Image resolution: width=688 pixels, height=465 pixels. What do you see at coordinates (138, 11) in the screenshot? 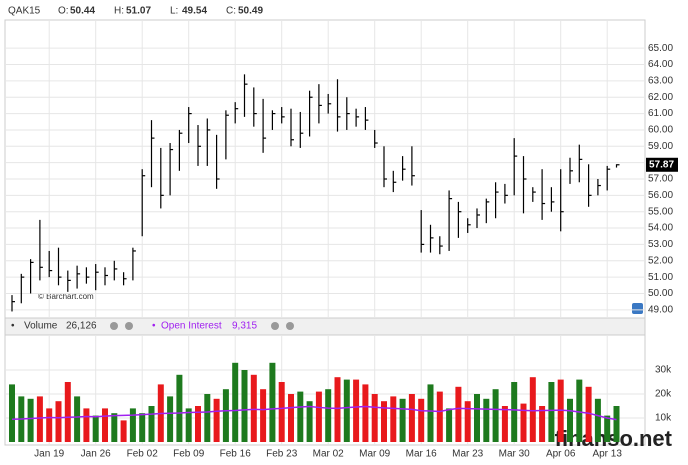
I see `header-value: 51.07` at bounding box center [138, 11].